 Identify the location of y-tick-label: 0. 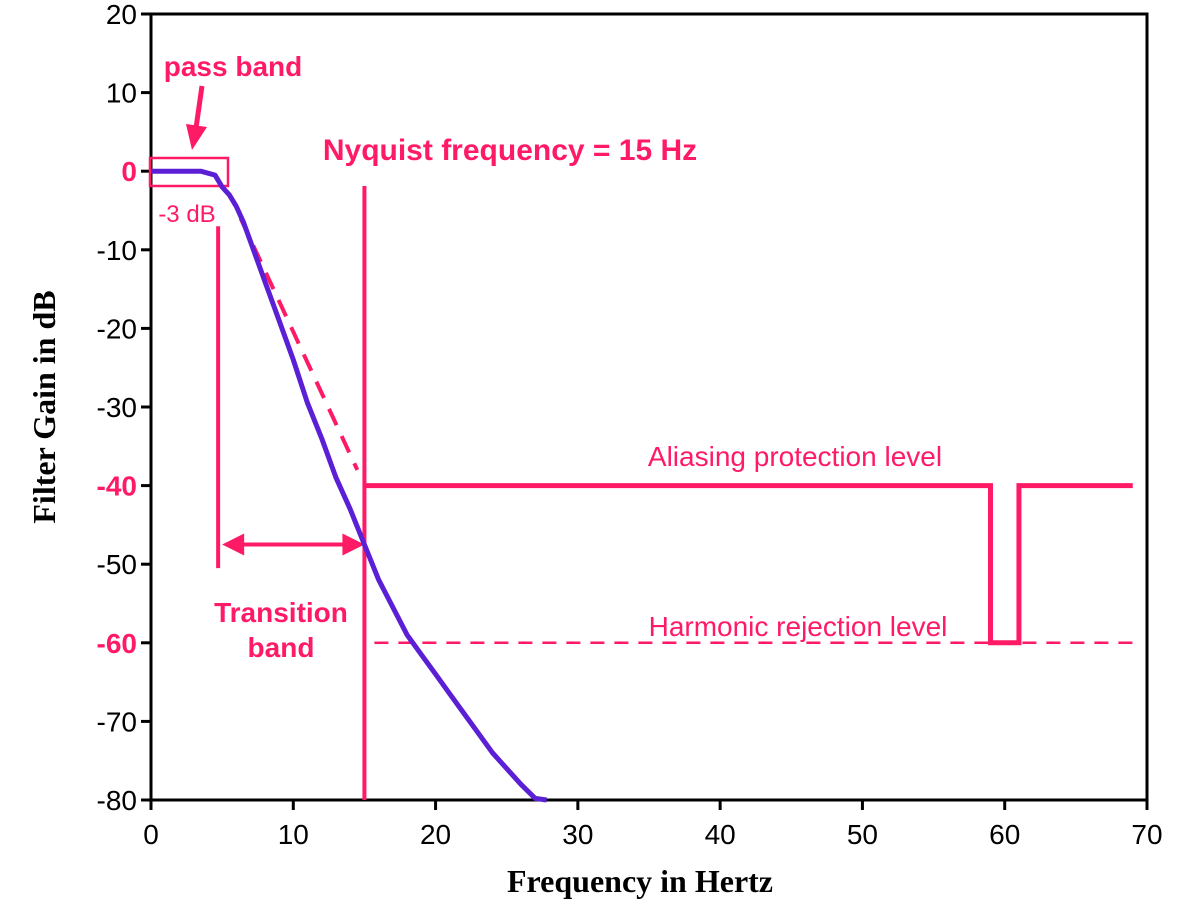
(129, 171).